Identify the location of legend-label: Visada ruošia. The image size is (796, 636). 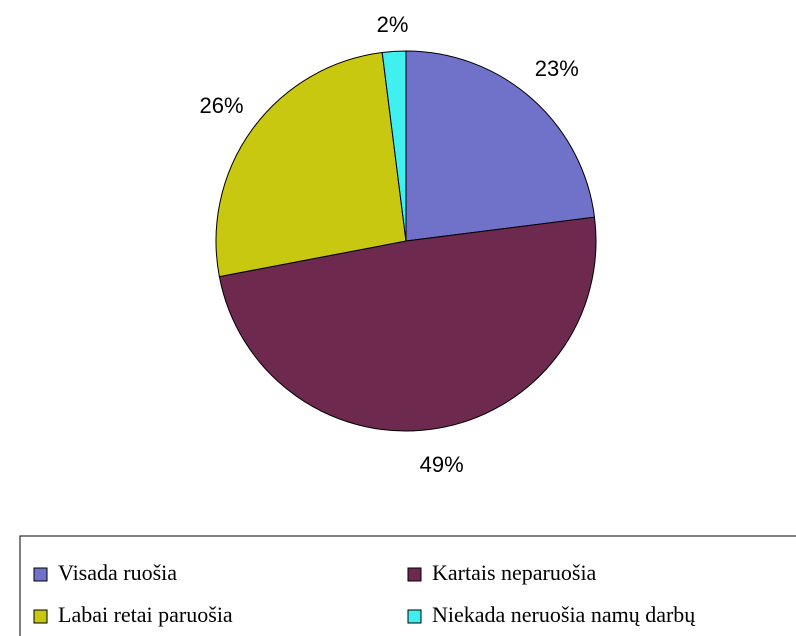
(117, 572).